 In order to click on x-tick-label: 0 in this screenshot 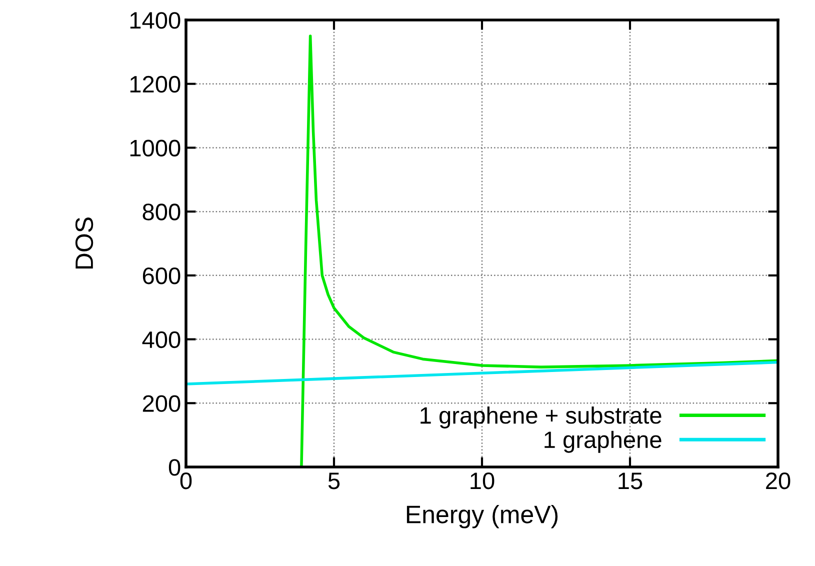, I will do `click(186, 481)`.